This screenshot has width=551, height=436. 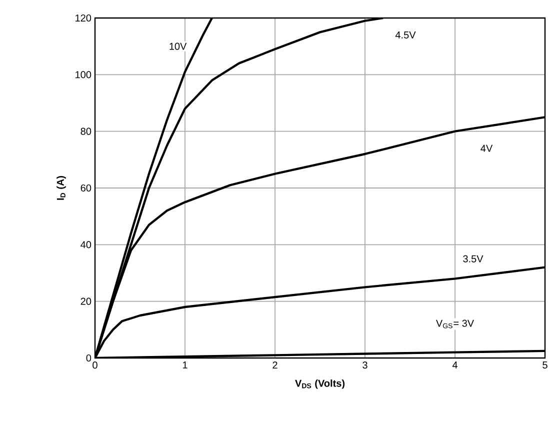 What do you see at coordinates (486, 148) in the screenshot?
I see `series-label: 4V` at bounding box center [486, 148].